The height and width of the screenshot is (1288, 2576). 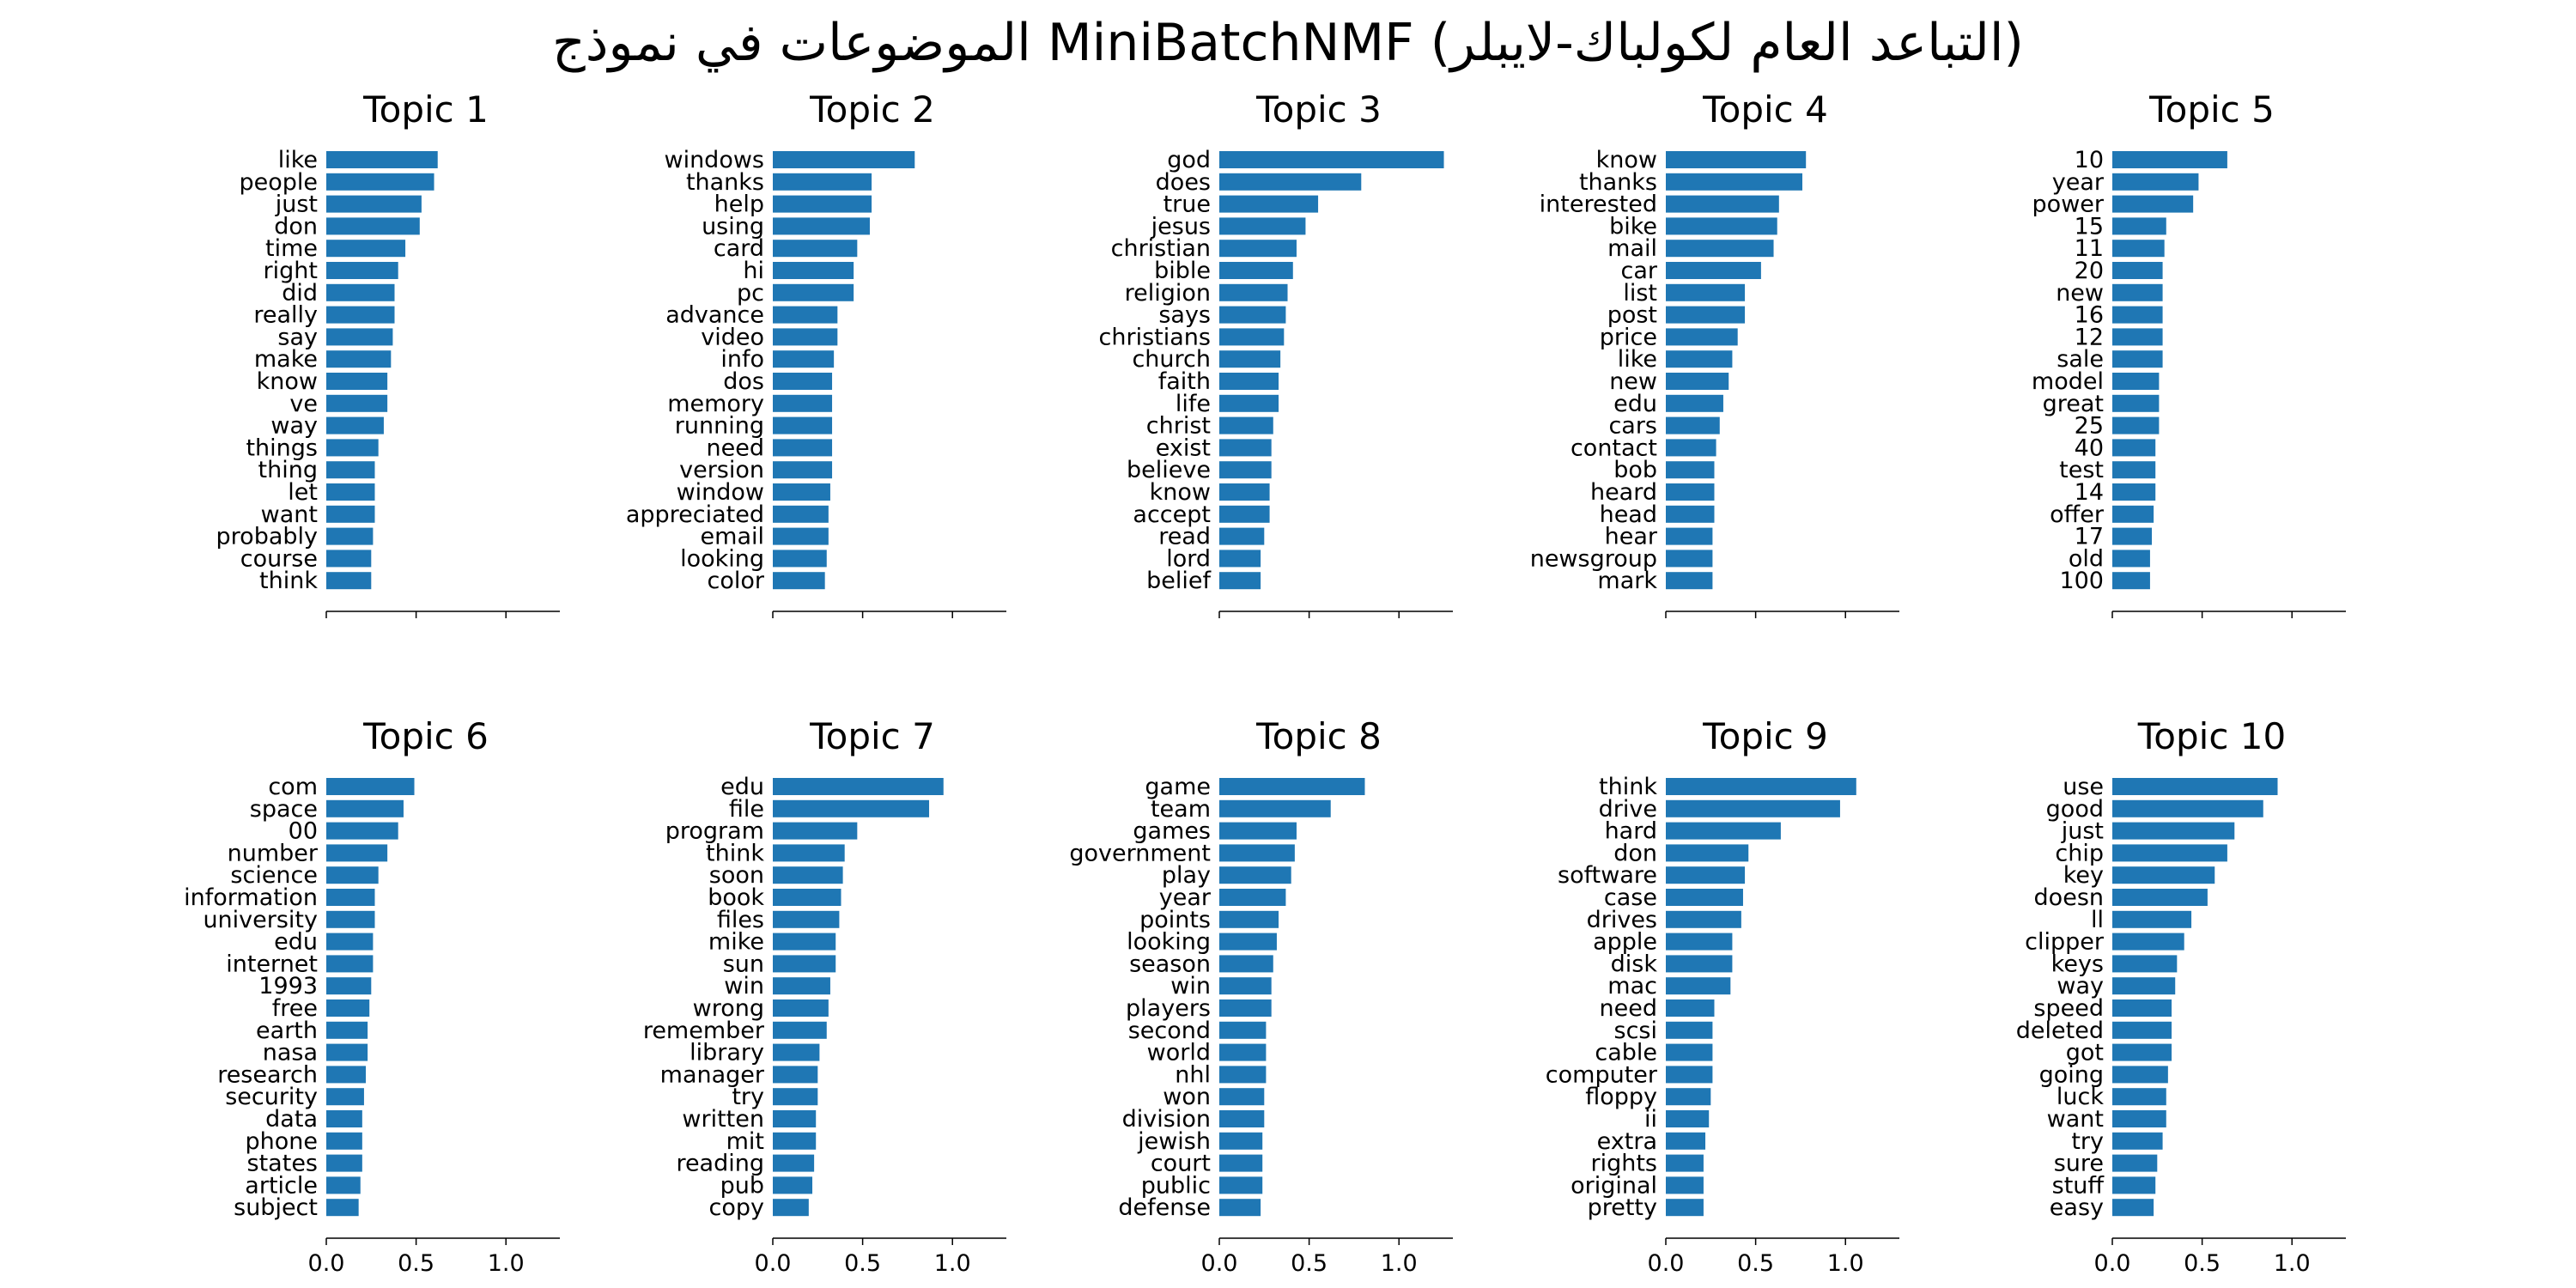 What do you see at coordinates (1189, 160) in the screenshot?
I see `word-label: god` at bounding box center [1189, 160].